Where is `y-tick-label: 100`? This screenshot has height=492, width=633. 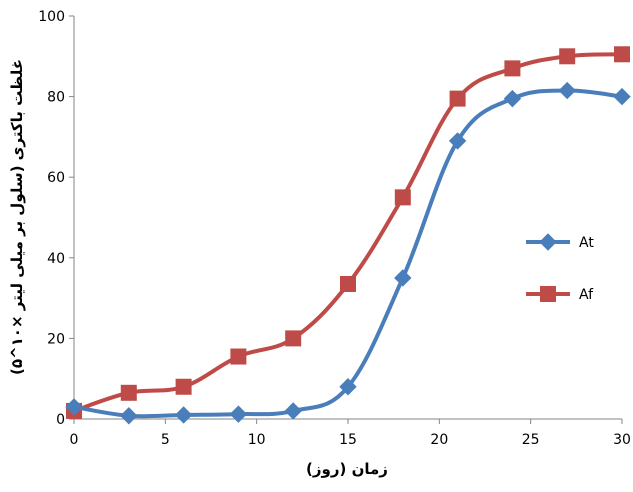 y-tick-label: 100 is located at coordinates (51, 17).